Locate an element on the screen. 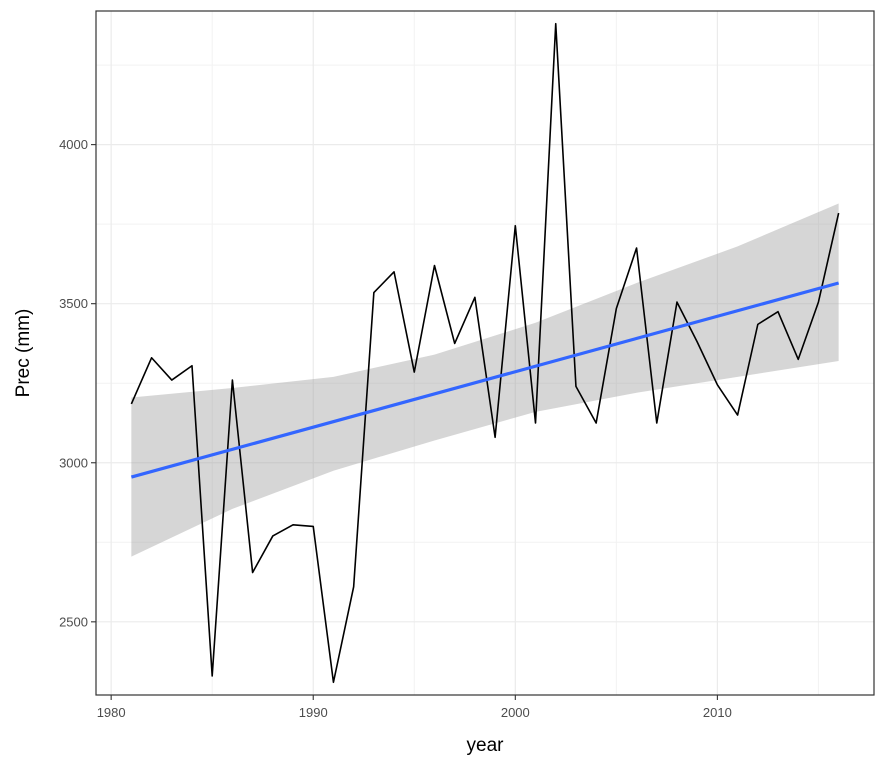  y-tick-label: 2500 is located at coordinates (73, 621).